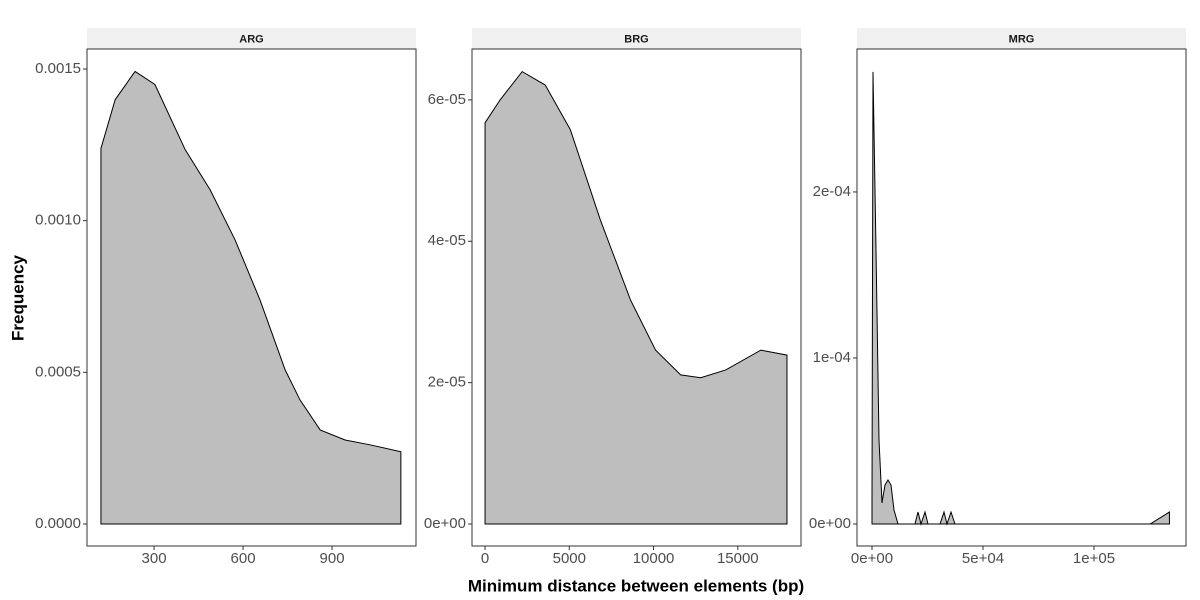 The width and height of the screenshot is (1200, 600). What do you see at coordinates (447, 382) in the screenshot?
I see `y-tick-label: 2e-05` at bounding box center [447, 382].